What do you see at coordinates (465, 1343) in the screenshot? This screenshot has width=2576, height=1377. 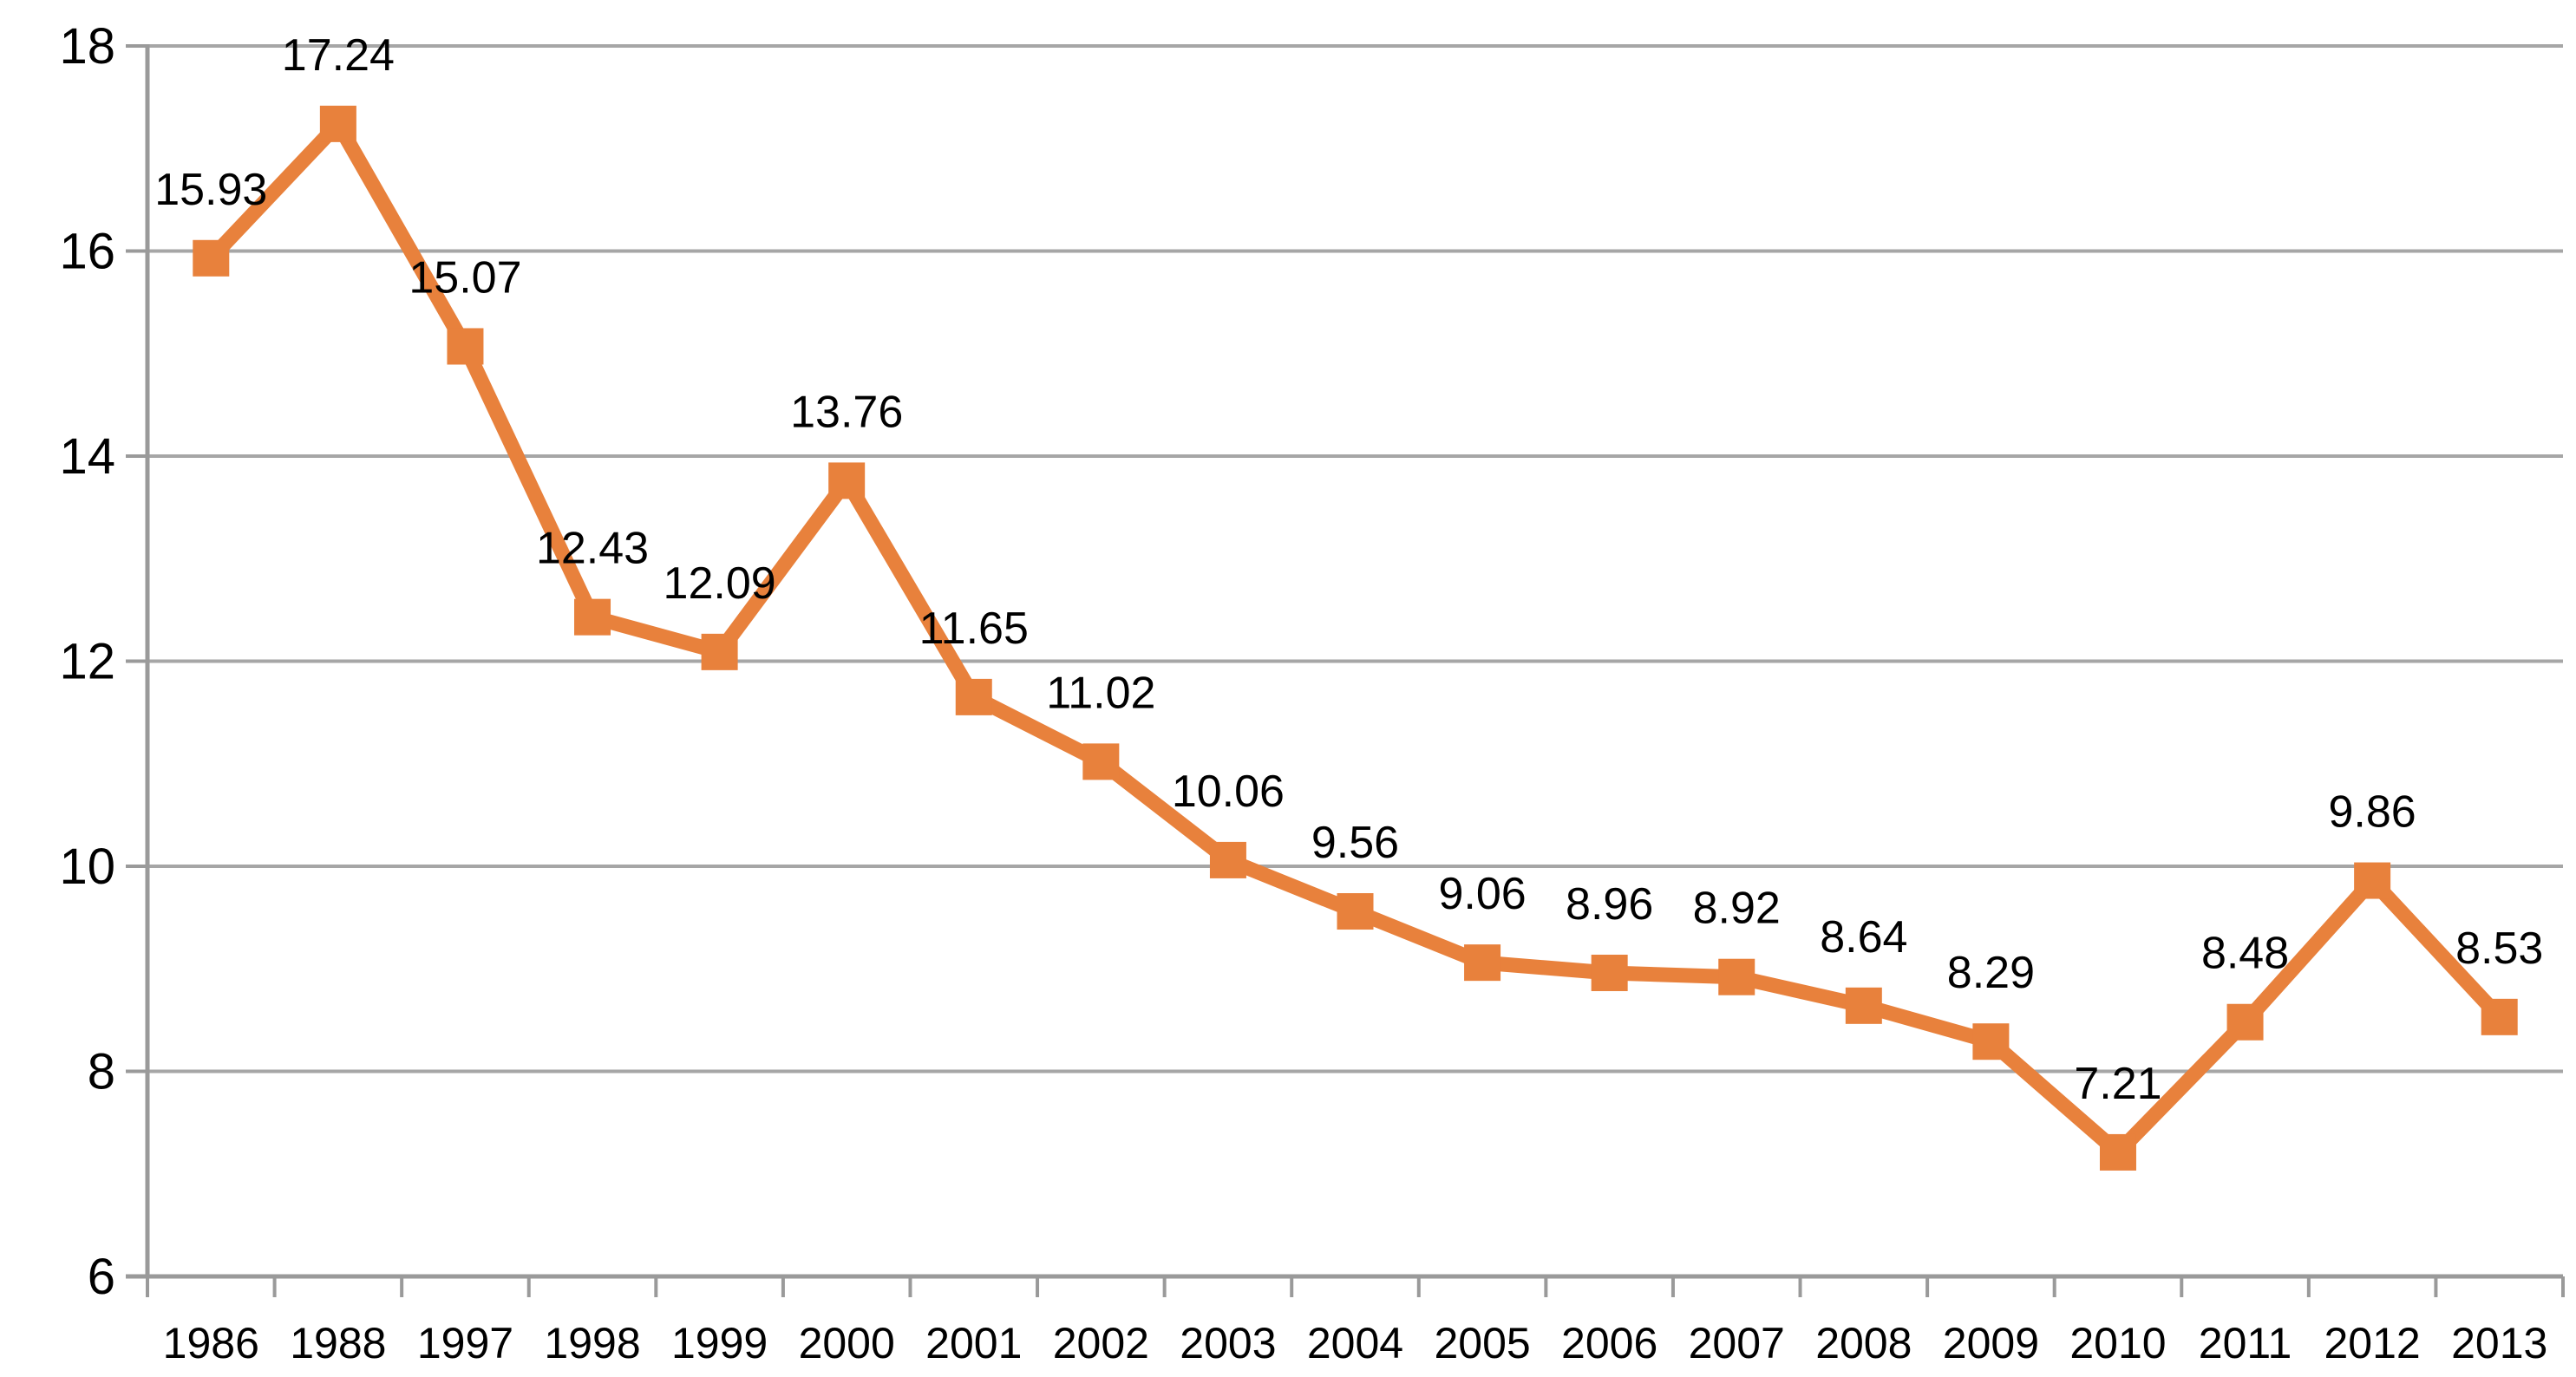 I see `x-tick-label: 1997` at bounding box center [465, 1343].